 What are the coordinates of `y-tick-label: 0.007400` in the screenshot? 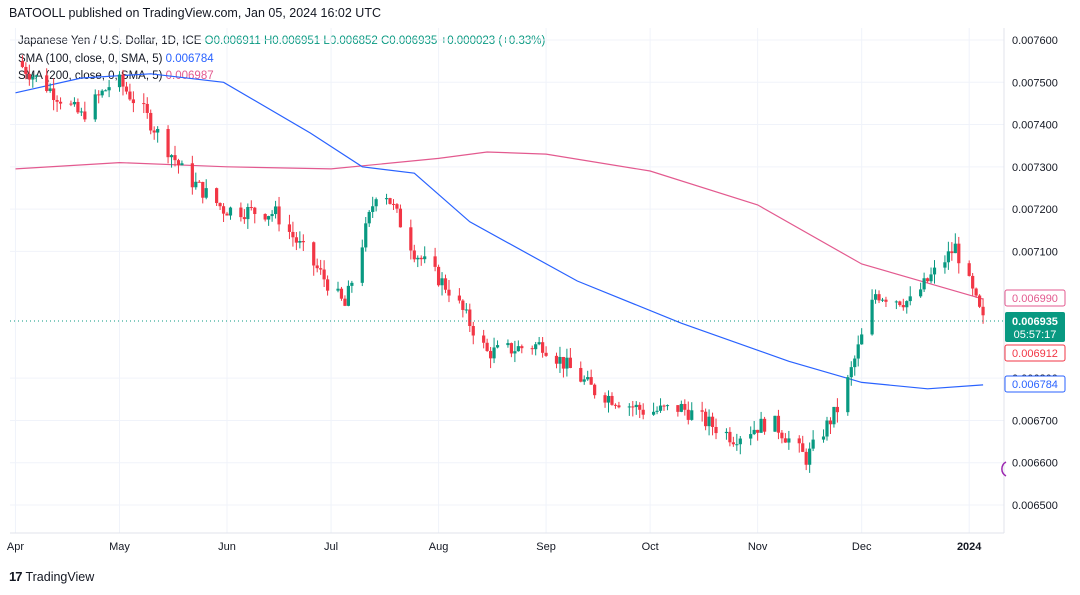 It's located at (1035, 126).